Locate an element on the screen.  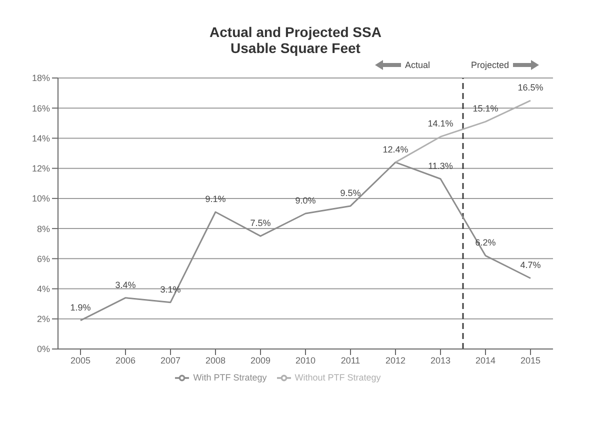
data-label: 3.4% is located at coordinates (125, 285).